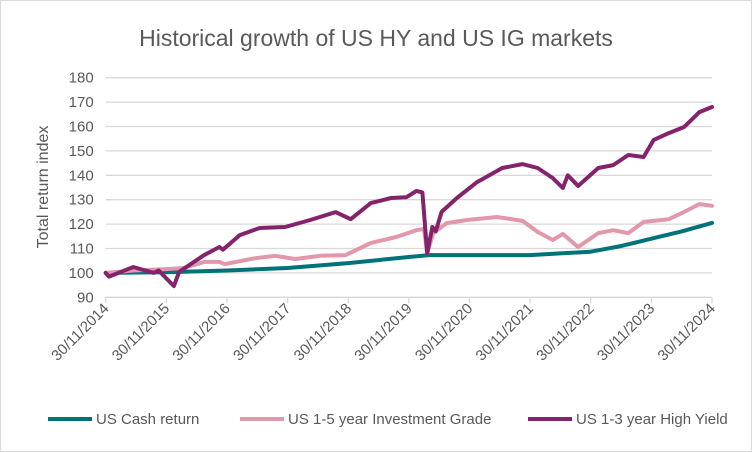  Describe the element at coordinates (81, 175) in the screenshot. I see `y-tick-label: 140` at that location.